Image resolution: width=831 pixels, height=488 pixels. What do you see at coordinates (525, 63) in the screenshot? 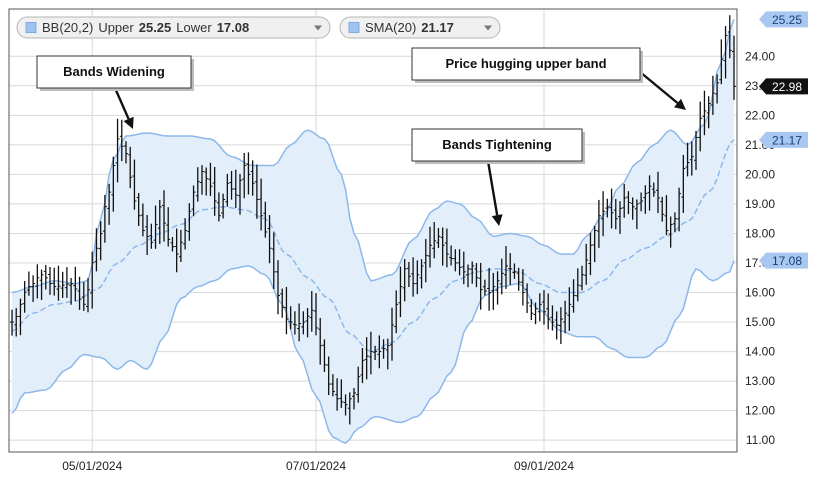
I see `annotation-text: Price hugging upper band` at bounding box center [525, 63].